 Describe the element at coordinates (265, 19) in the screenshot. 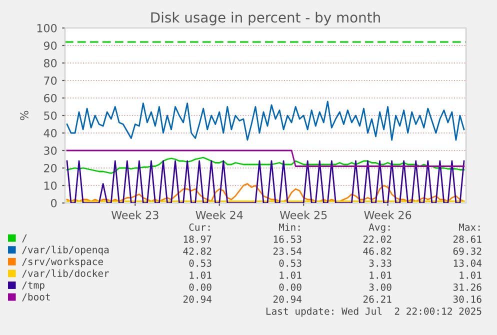

I see `chart-title: Disk usage in percent - by month` at that location.